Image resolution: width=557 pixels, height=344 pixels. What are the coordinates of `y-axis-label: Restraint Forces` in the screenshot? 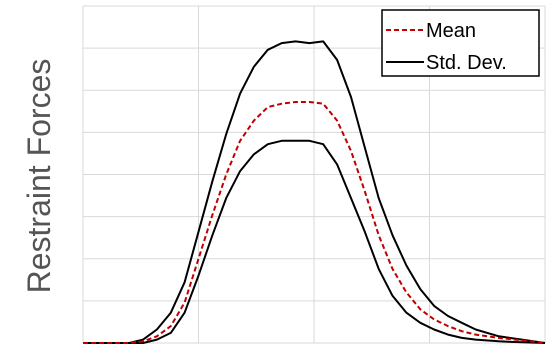 It's located at (39, 176).